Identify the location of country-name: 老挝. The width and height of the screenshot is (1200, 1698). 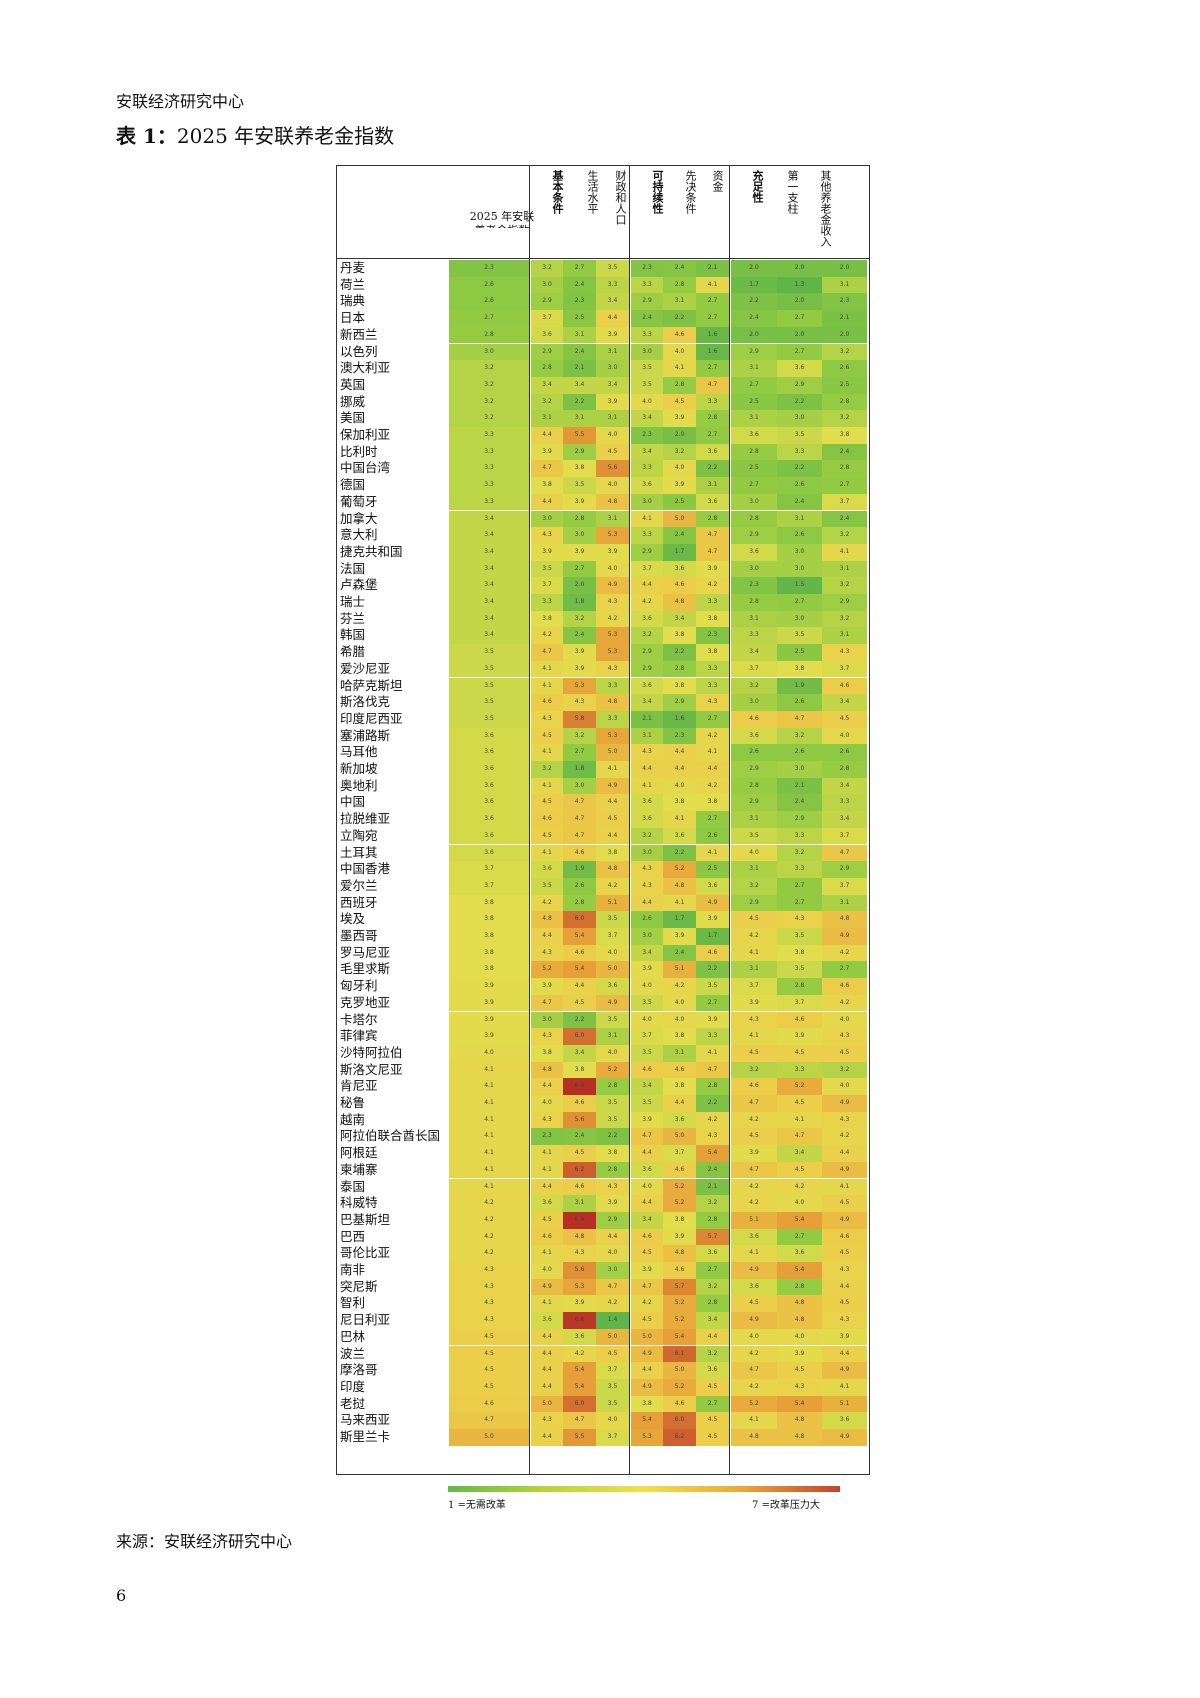
(353, 1403).